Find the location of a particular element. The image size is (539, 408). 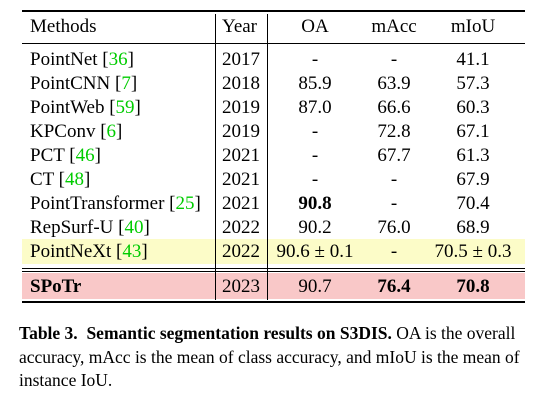

pointnext-row-highlight is located at coordinates (273, 251).